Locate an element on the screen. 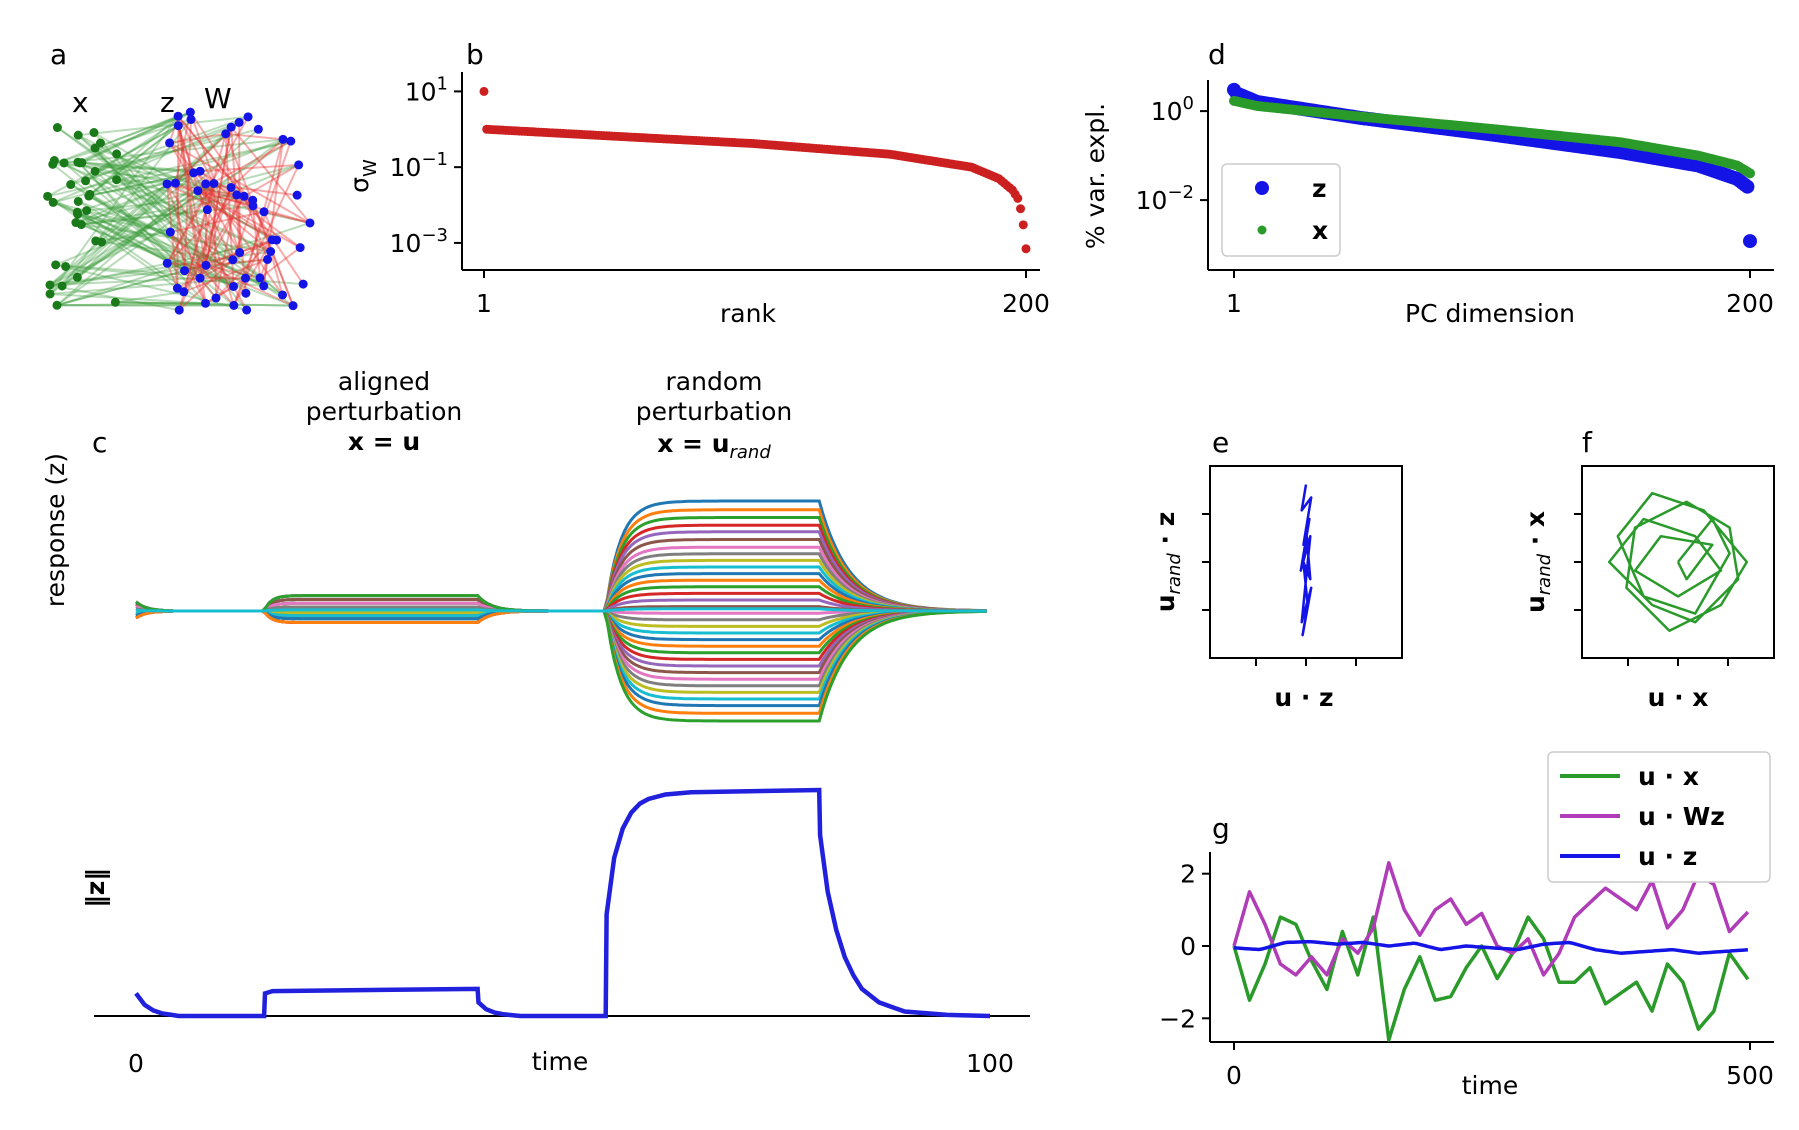 The image size is (1799, 1130). legend-label: u · z is located at coordinates (1667, 856).